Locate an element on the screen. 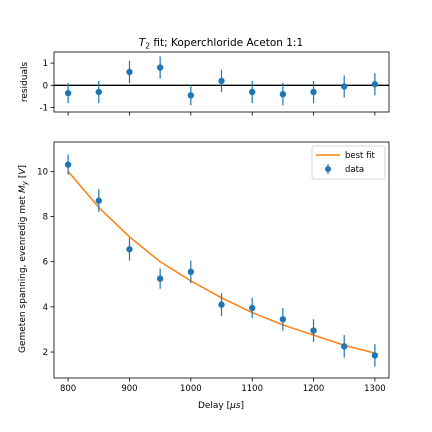  residuals-panel: -1 0 1 residuals is located at coordinates (205, 83).